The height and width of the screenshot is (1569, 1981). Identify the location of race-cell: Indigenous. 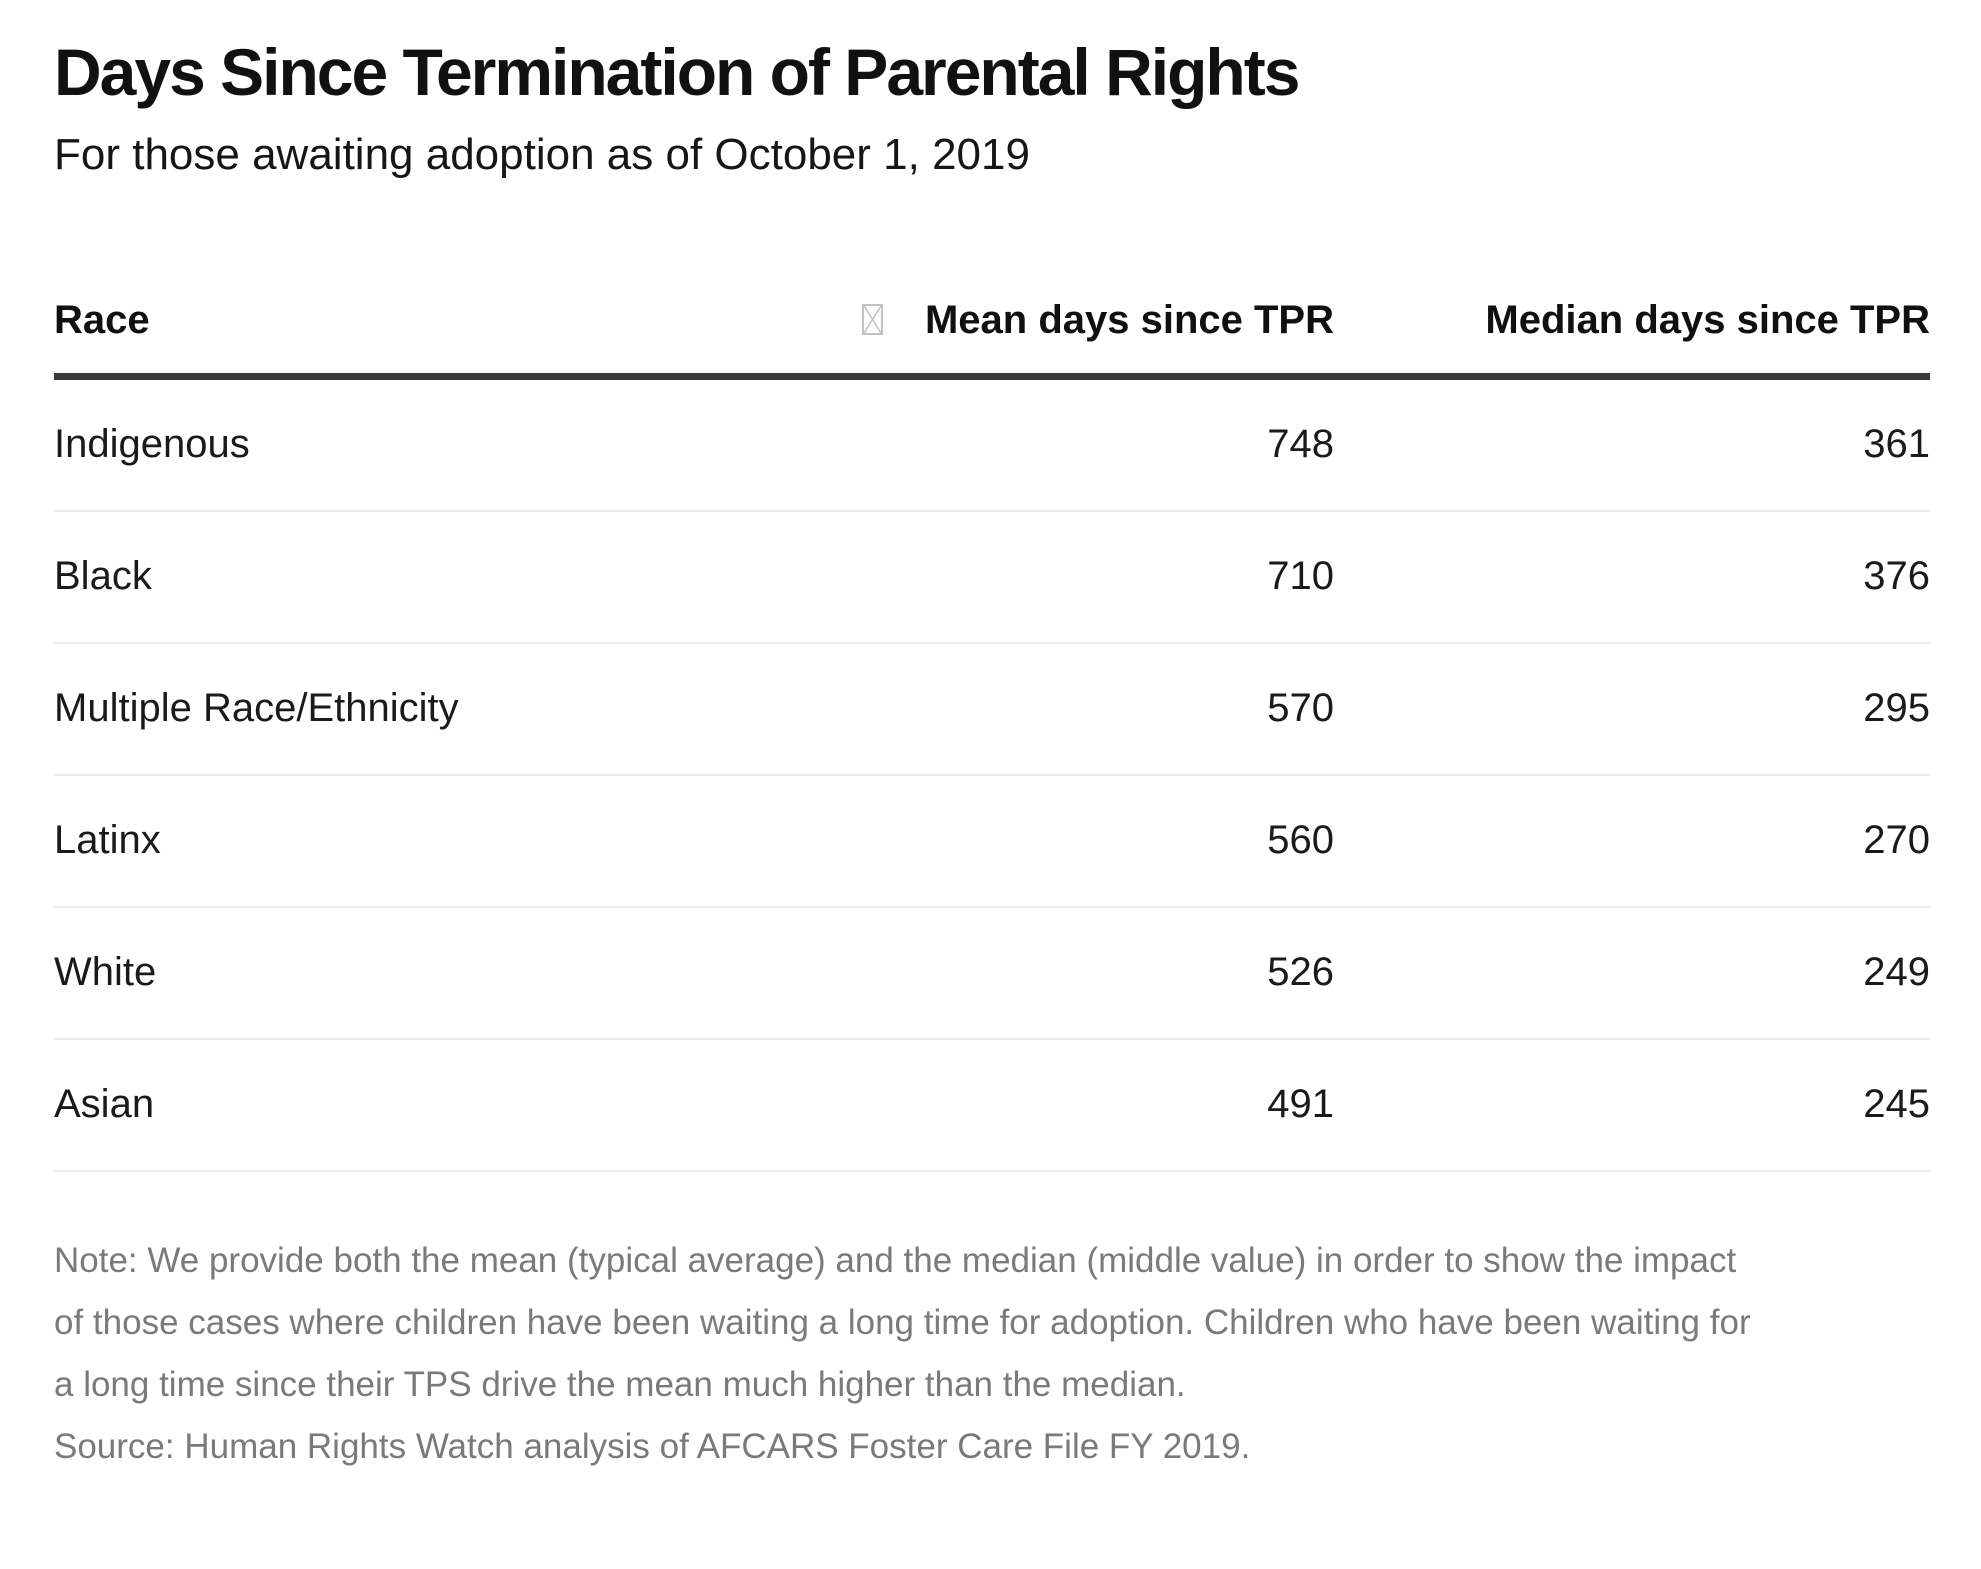
(152, 444).